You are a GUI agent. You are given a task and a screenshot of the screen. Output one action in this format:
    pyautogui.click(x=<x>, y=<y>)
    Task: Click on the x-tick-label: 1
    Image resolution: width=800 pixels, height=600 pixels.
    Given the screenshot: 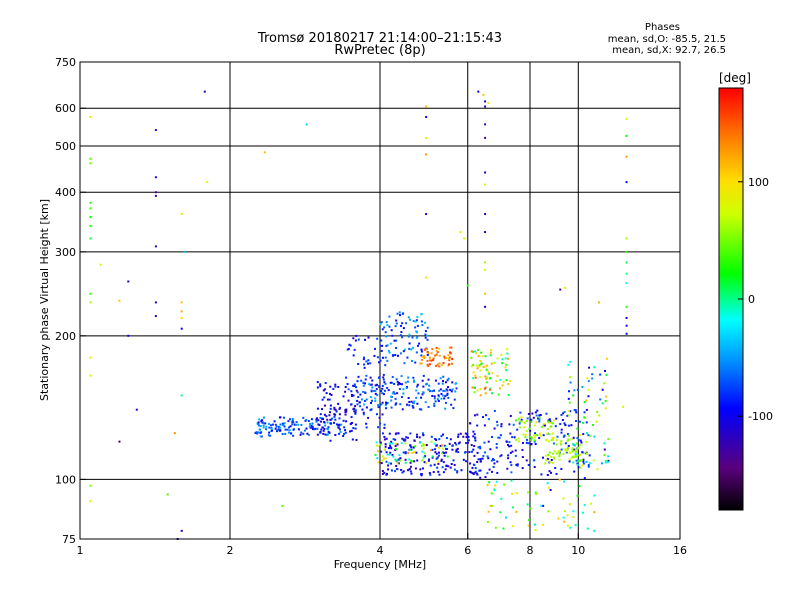 What is the action you would take?
    pyautogui.click(x=80, y=550)
    